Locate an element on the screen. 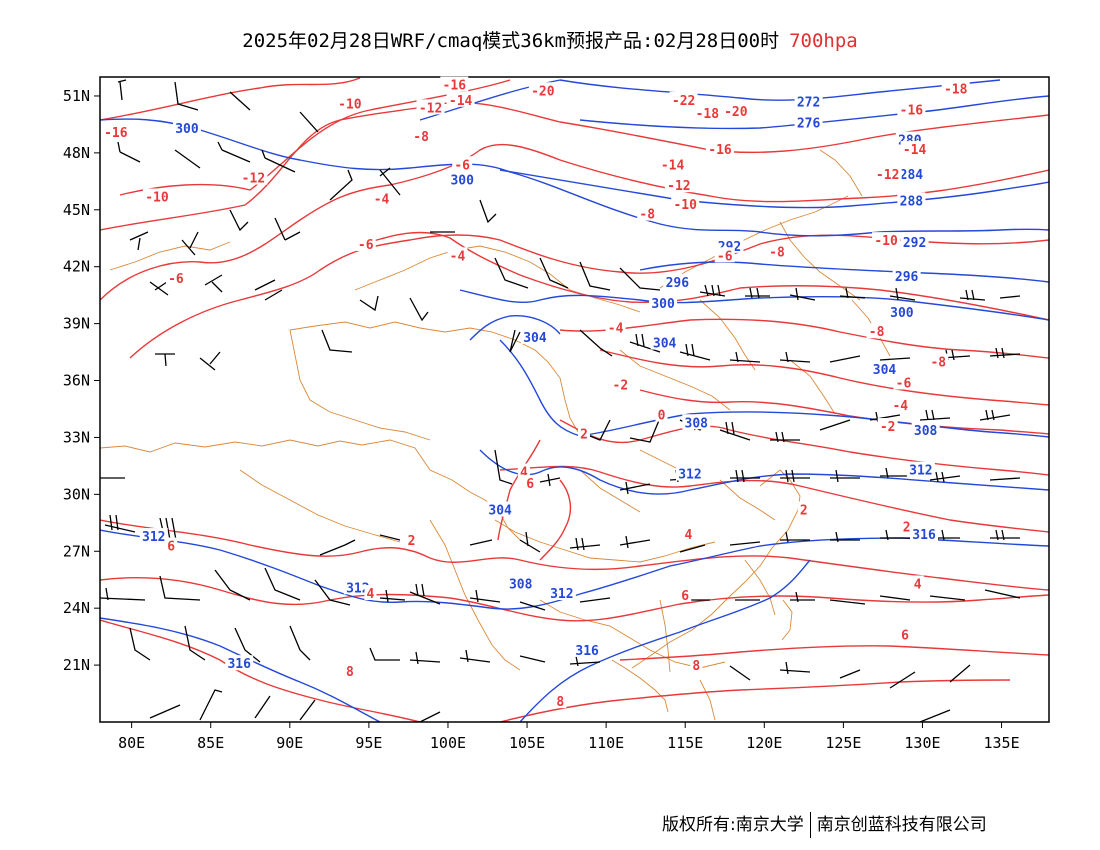 Image resolution: width=1100 pixels, height=850 pixels. y-tick-label: 36N is located at coordinates (76, 381).